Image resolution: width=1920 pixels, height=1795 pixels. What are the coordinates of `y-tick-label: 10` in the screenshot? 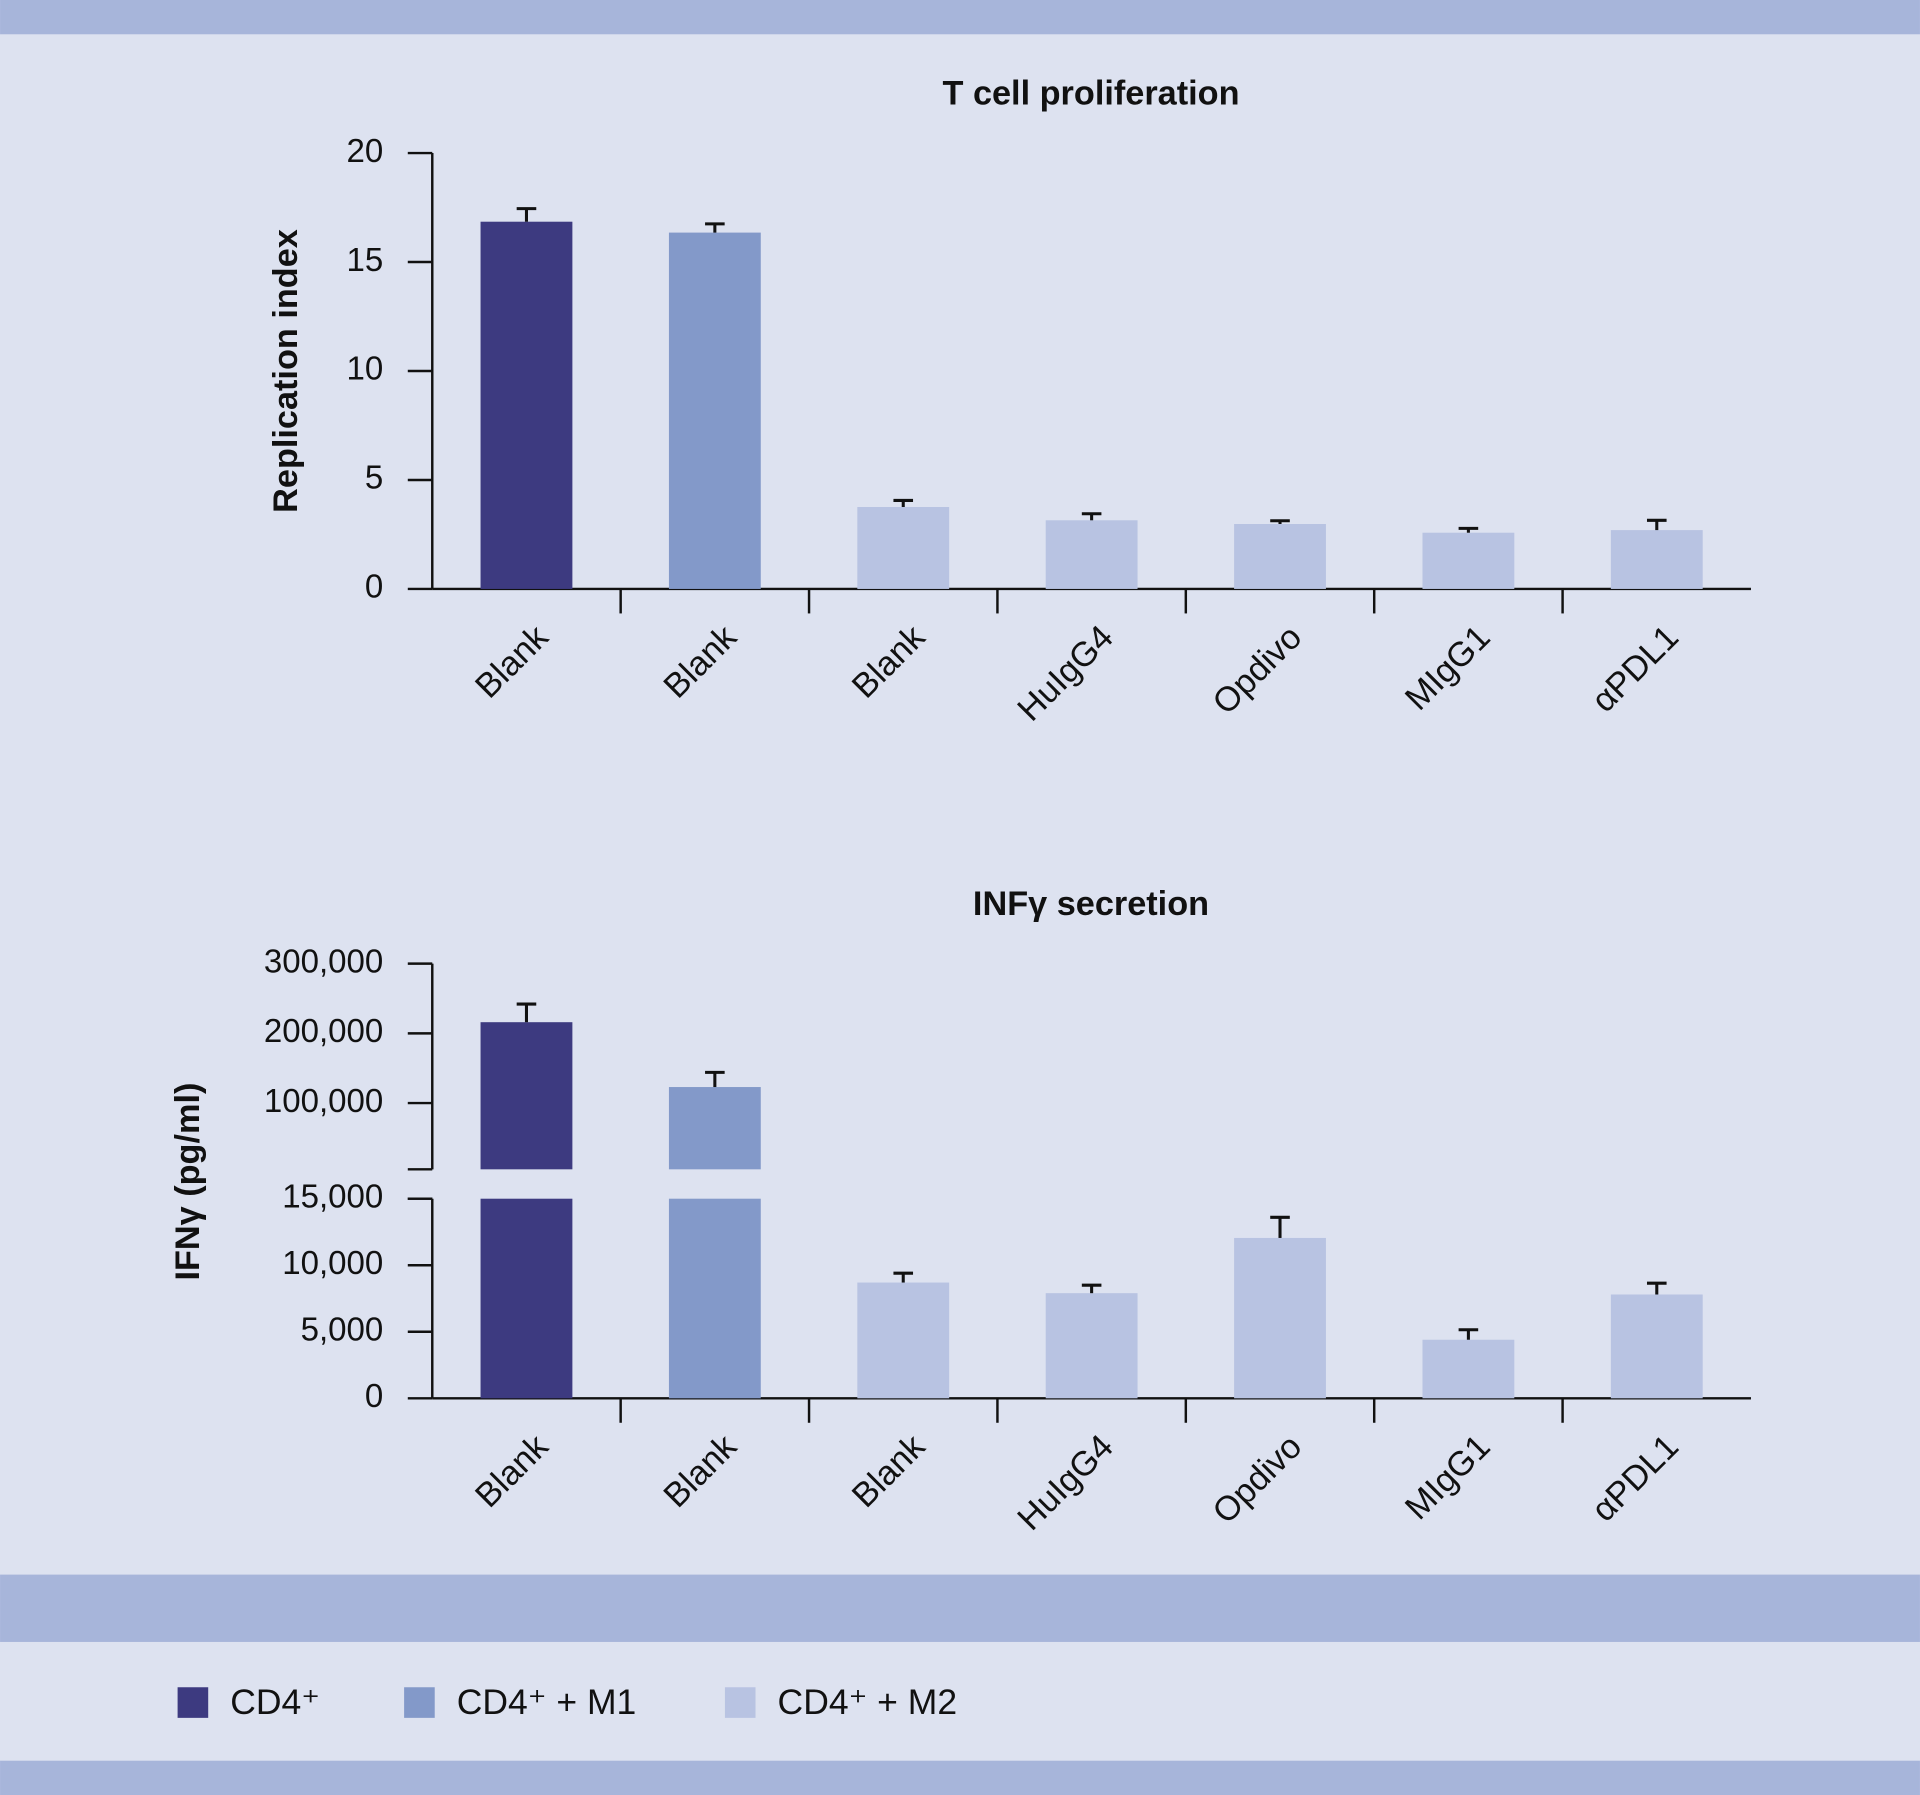 It's located at (365, 369).